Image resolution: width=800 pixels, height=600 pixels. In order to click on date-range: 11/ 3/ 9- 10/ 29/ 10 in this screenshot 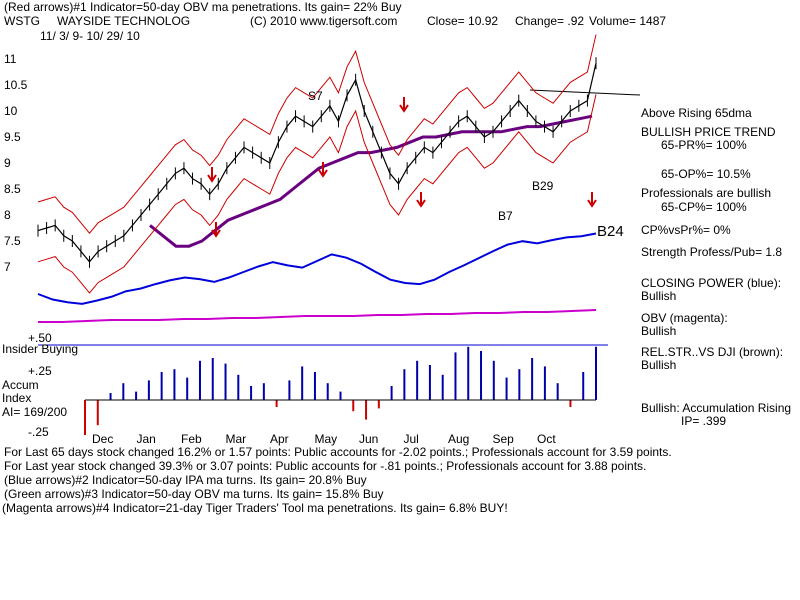, I will do `click(90, 36)`.